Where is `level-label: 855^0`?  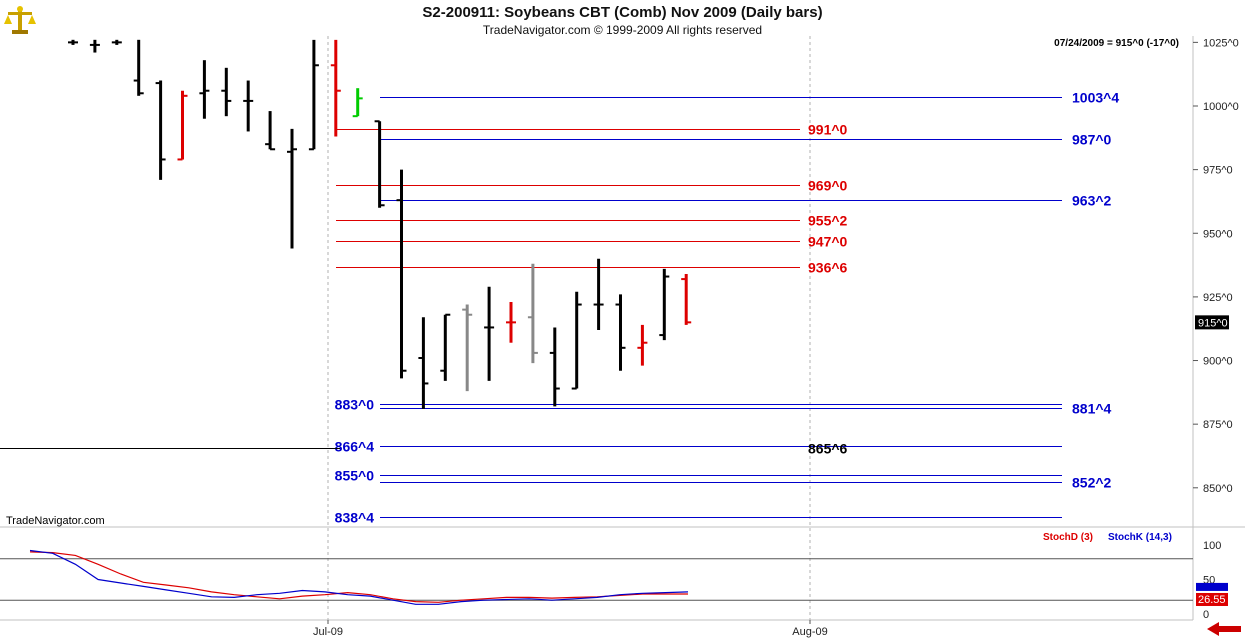
level-label: 855^0 is located at coordinates (355, 476).